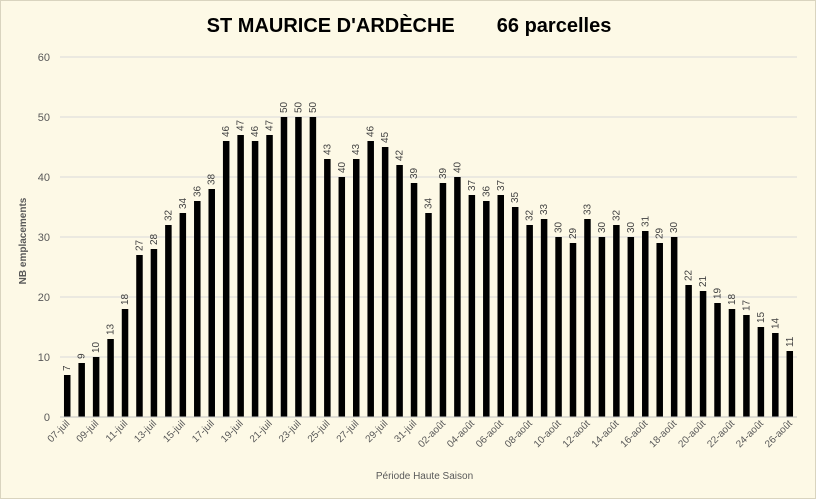  I want to click on data-label: 14, so click(775, 323).